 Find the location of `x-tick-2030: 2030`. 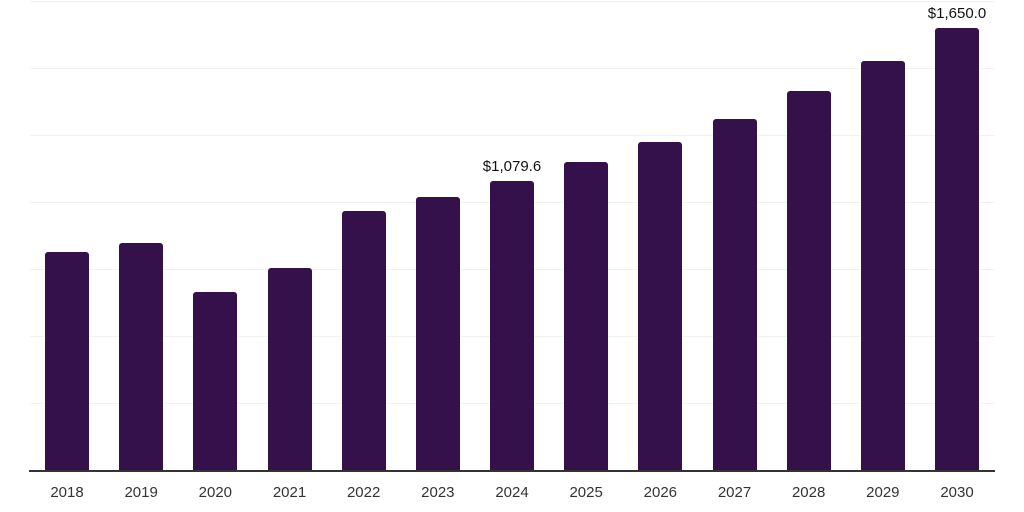

x-tick-2030: 2030 is located at coordinates (957, 492).